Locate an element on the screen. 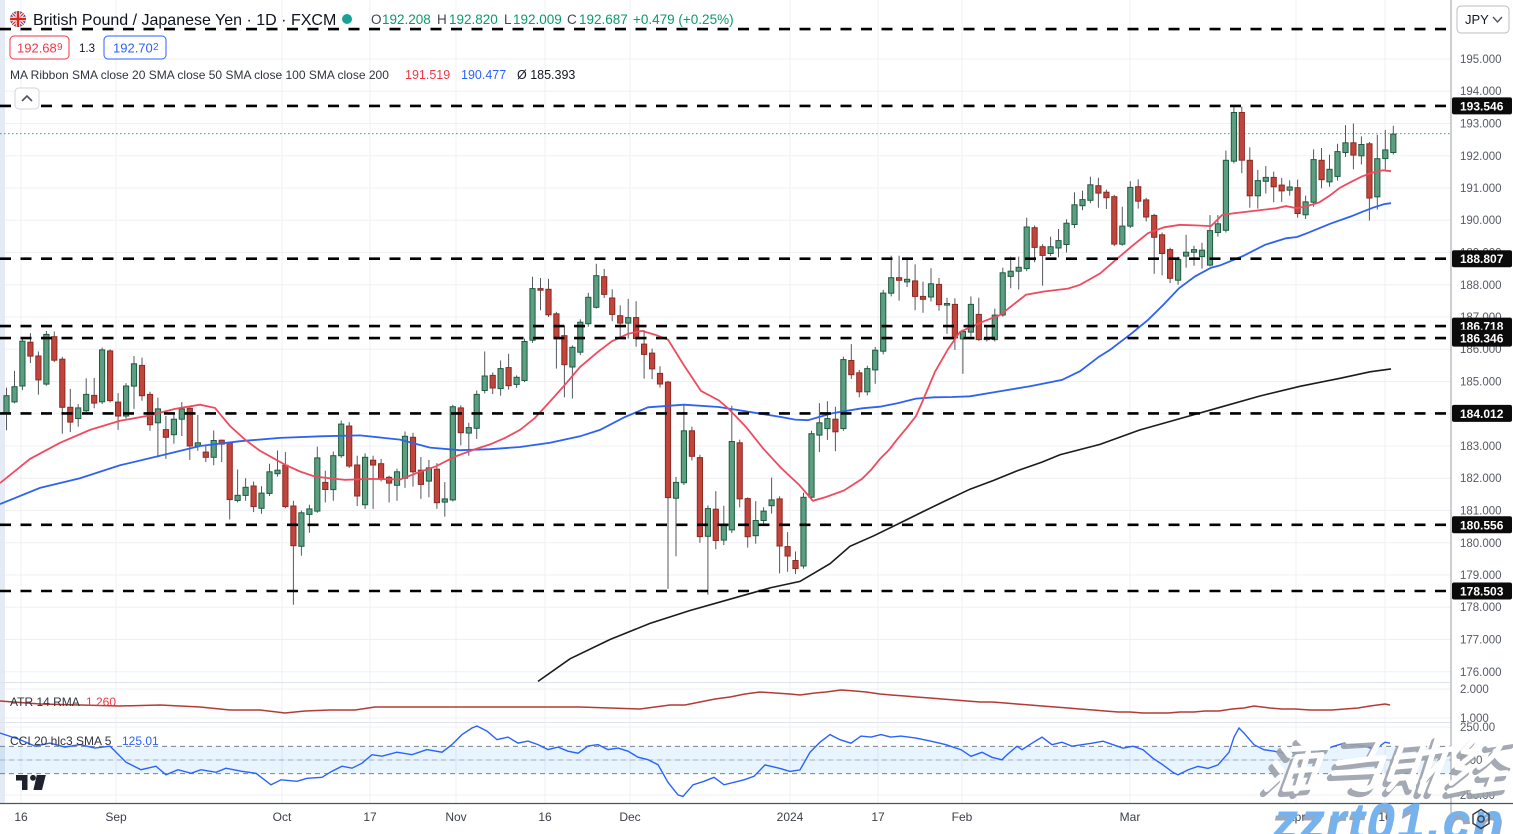 The height and width of the screenshot is (834, 1513). svg-text: 9 is located at coordinates (60, 47).